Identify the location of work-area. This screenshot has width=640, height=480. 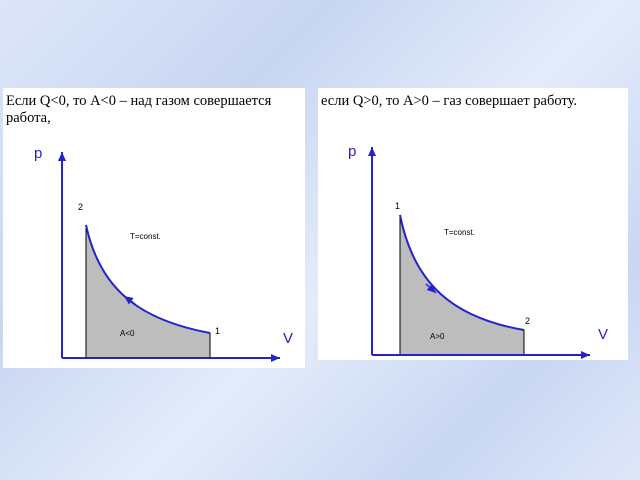
(148, 291).